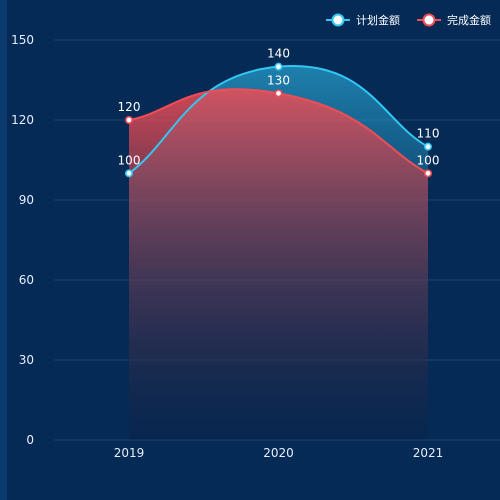 The width and height of the screenshot is (500, 500). I want to click on data-label: 130, so click(278, 80).